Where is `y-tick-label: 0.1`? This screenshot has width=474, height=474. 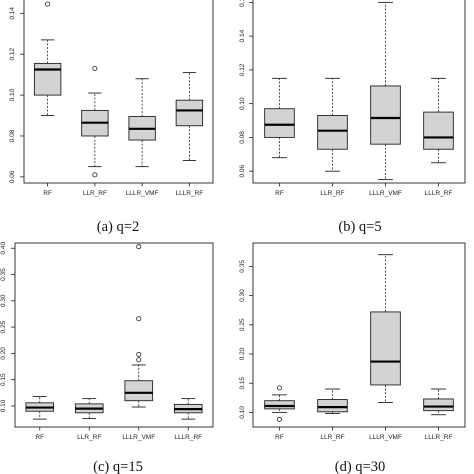
y-tick-label: 0.1 is located at coordinates (242, 3).